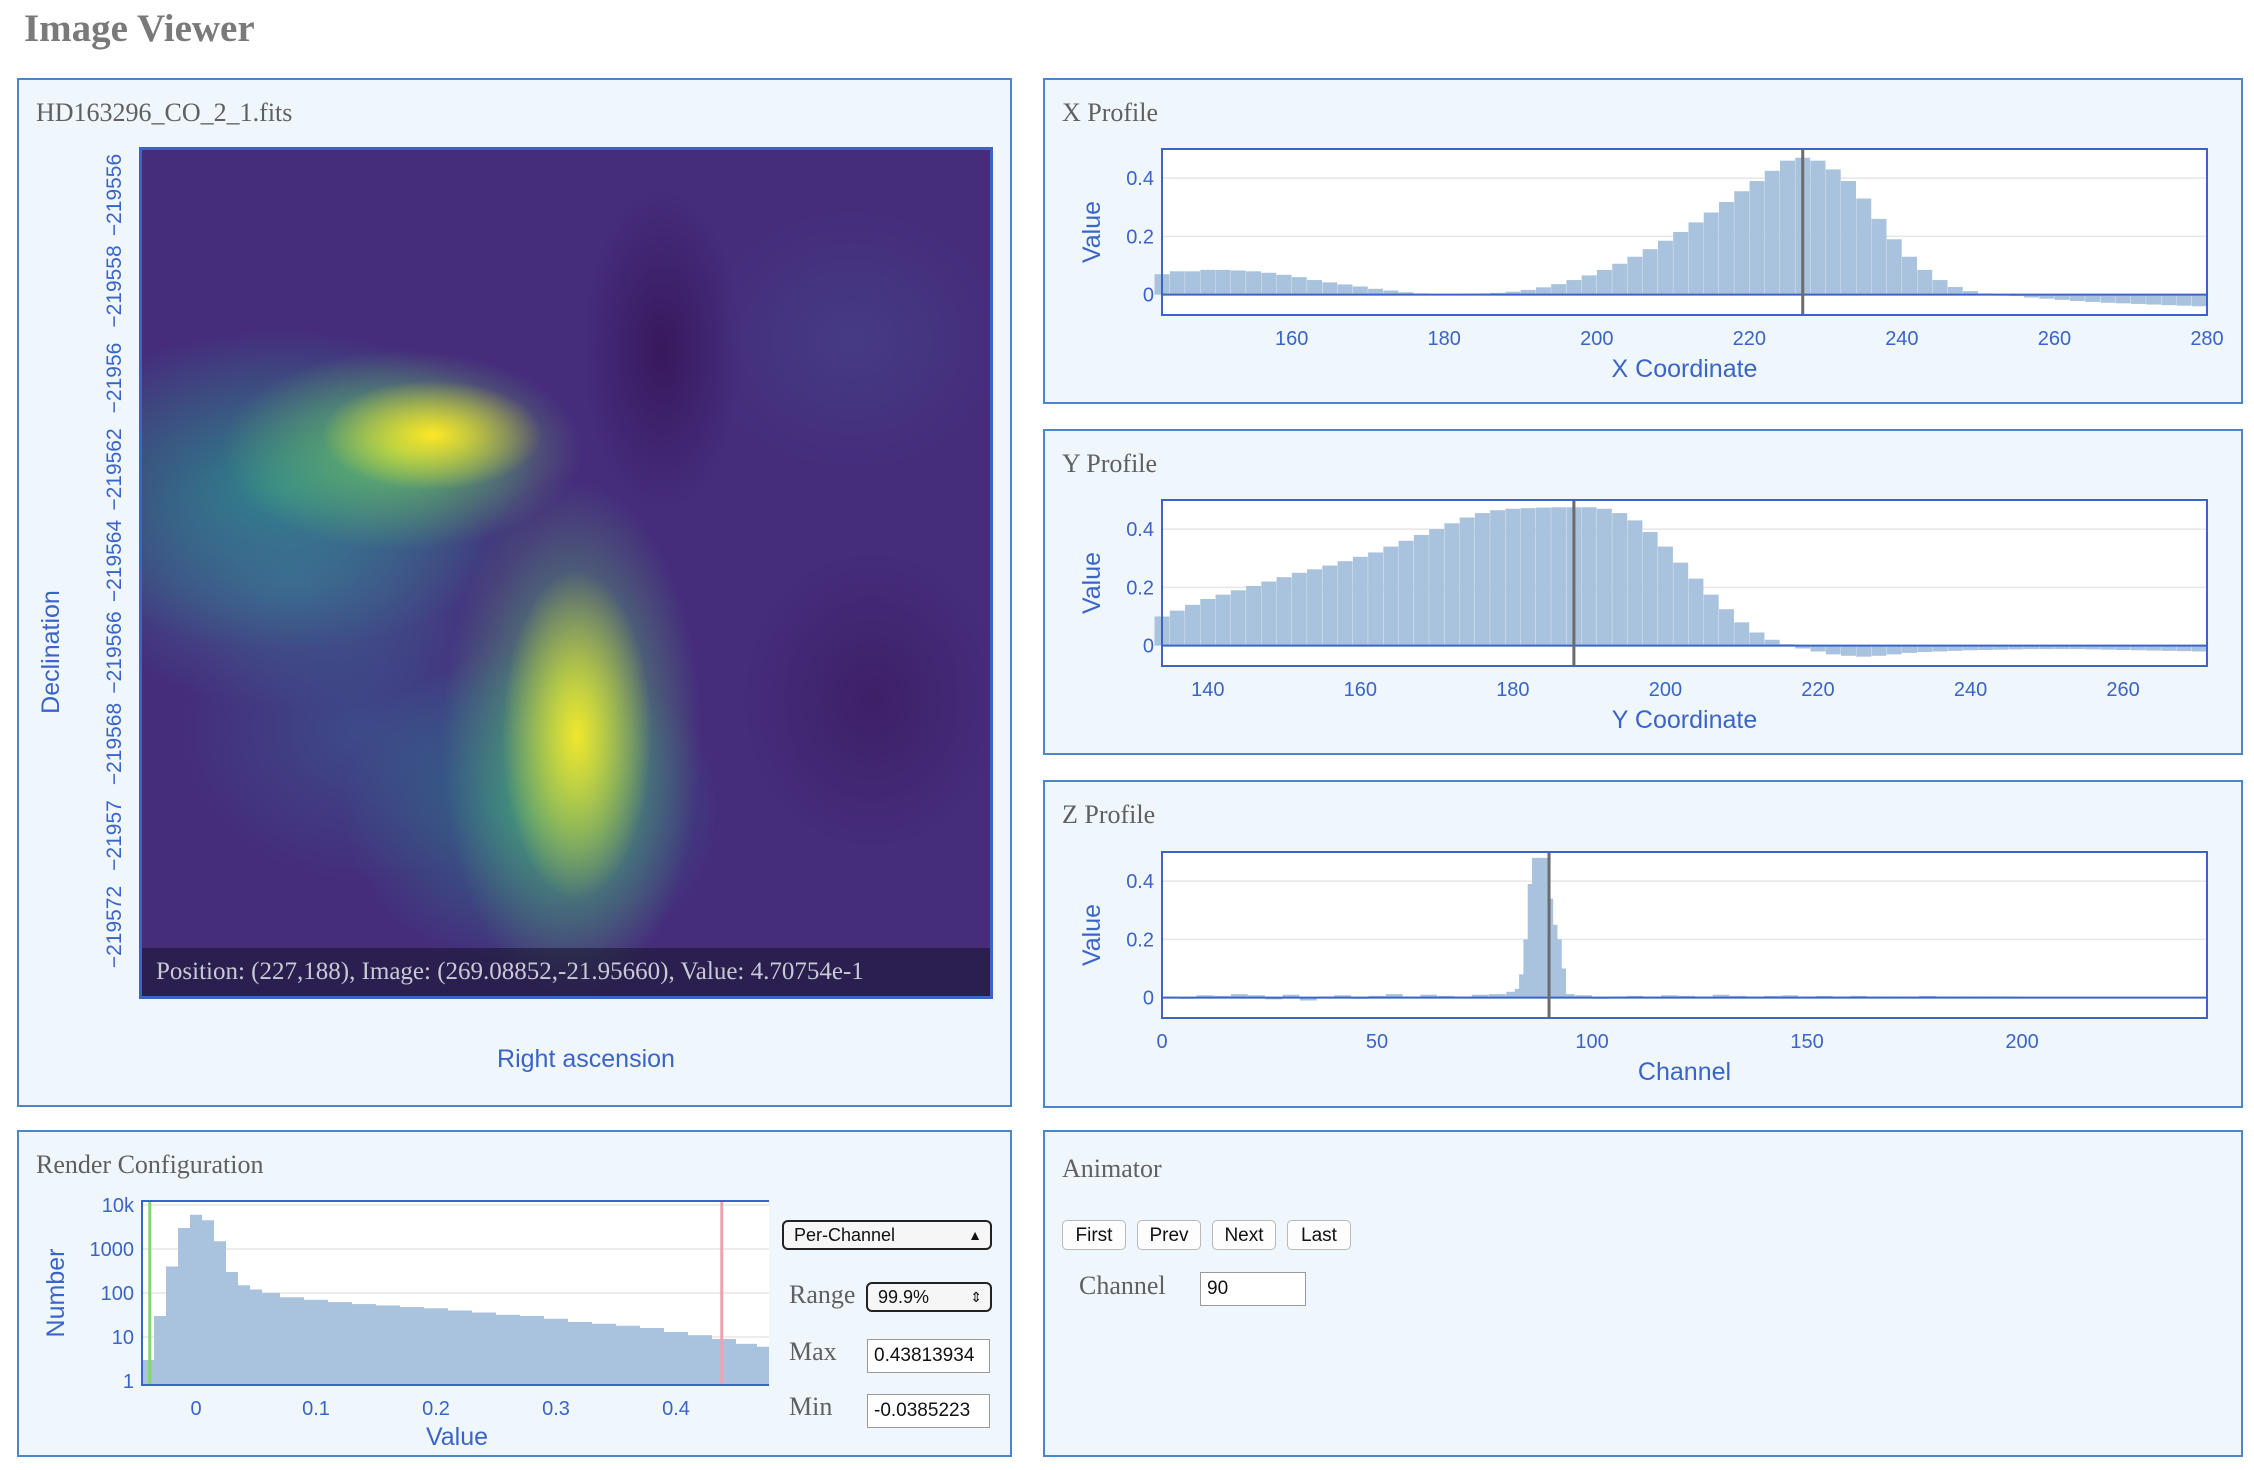  Describe the element at coordinates (1643, 944) in the screenshot. I see `z-profile-chart: 0 0.2 0.4 0 50 100 150 200 Channel Value` at that location.